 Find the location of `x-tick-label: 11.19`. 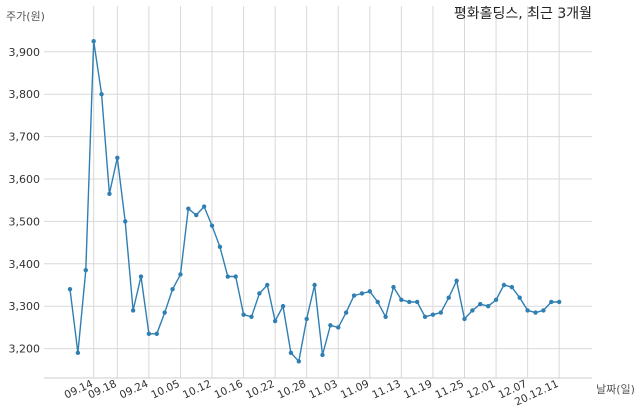

x-tick-label: 11.19 is located at coordinates (418, 390).